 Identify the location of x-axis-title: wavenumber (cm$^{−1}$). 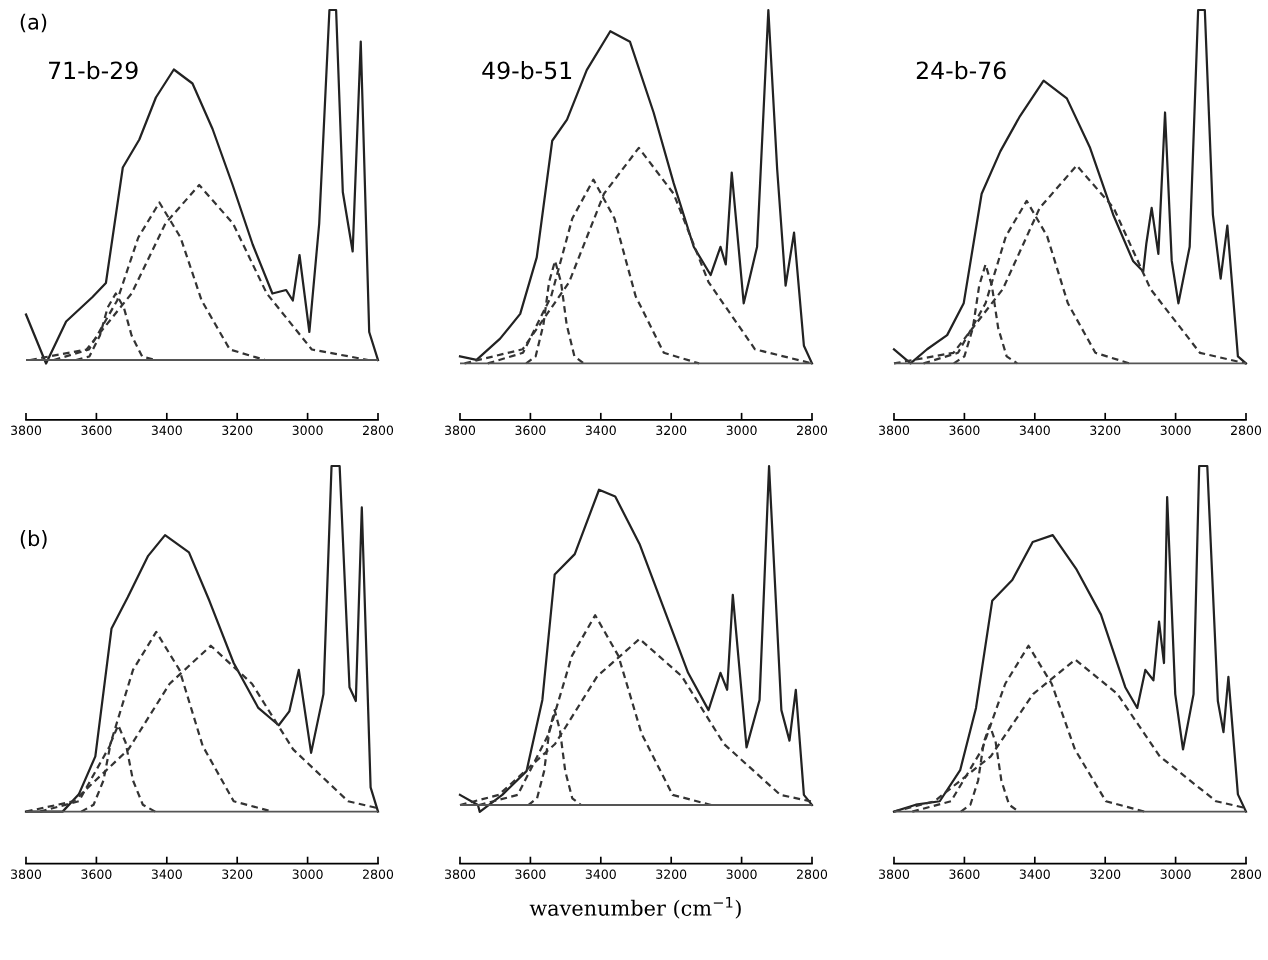
(635, 907).